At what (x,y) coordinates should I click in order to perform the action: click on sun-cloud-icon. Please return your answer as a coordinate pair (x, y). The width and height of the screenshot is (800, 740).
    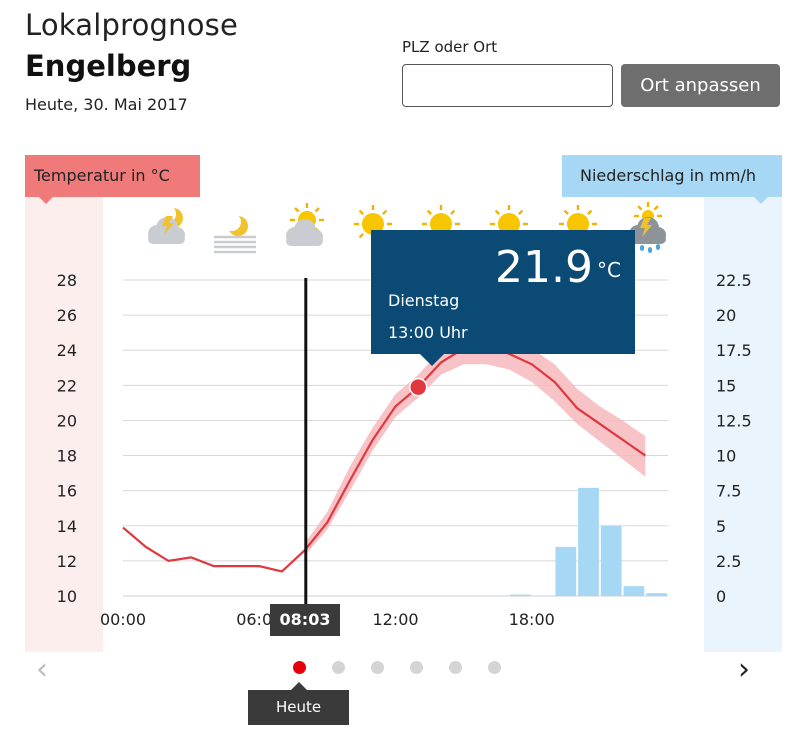
    Looking at the image, I should click on (305, 224).